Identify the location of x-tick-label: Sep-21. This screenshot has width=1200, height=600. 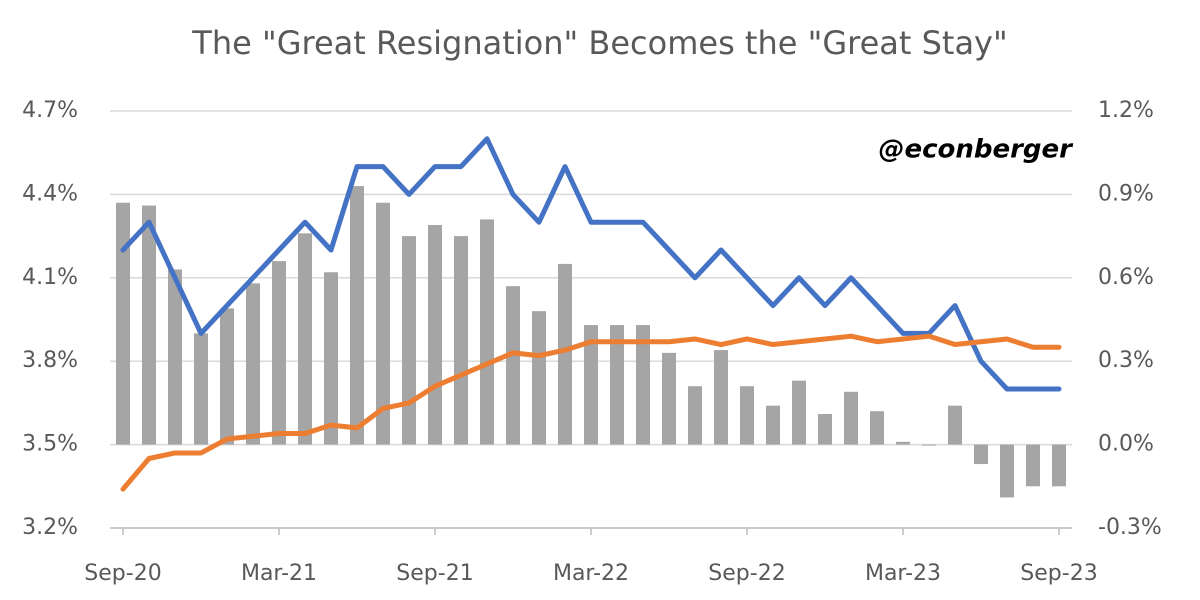
(434, 573).